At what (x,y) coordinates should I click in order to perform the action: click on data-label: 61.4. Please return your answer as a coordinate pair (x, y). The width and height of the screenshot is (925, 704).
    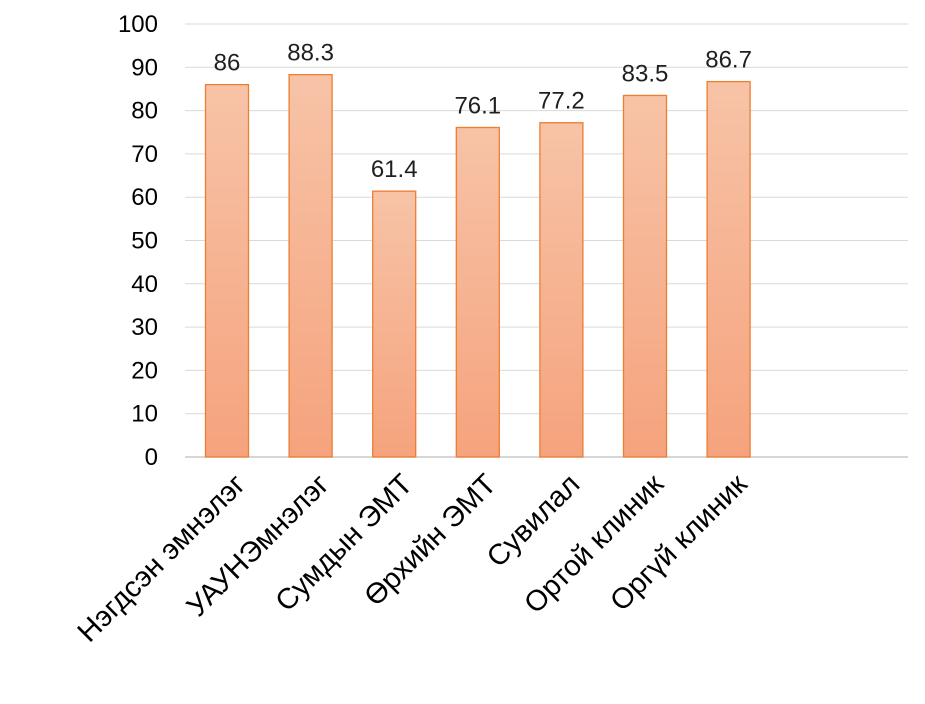
    Looking at the image, I should click on (394, 169).